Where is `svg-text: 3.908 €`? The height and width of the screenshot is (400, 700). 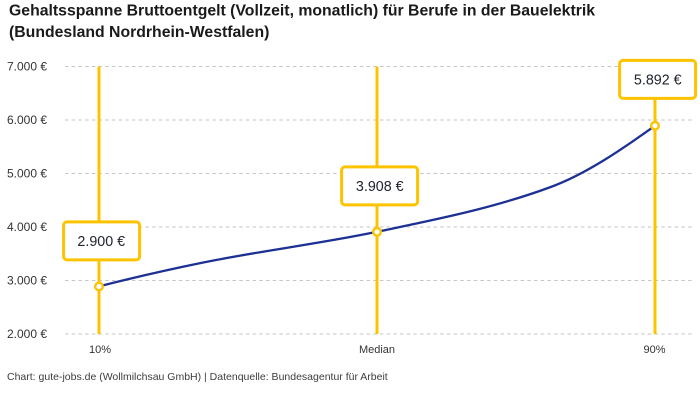
svg-text: 3.908 € is located at coordinates (380, 187).